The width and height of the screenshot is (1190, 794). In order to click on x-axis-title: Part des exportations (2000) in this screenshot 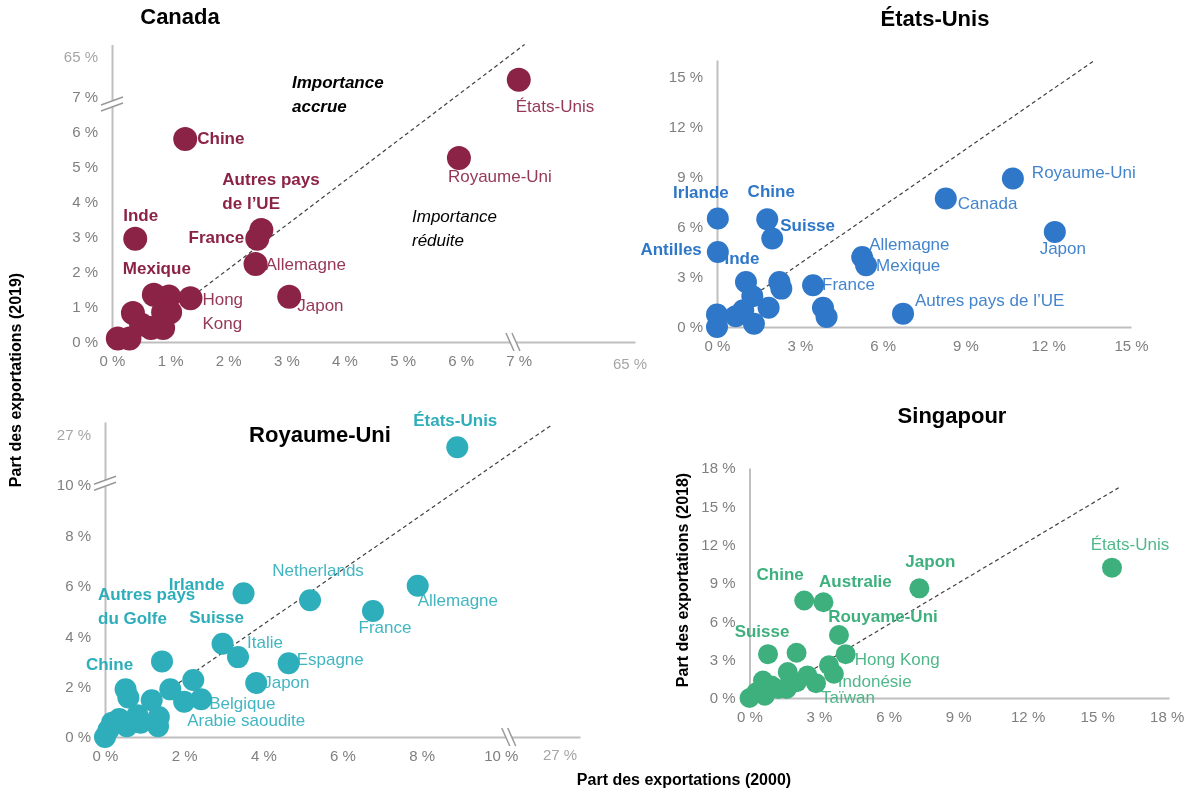, I will do `click(684, 779)`.